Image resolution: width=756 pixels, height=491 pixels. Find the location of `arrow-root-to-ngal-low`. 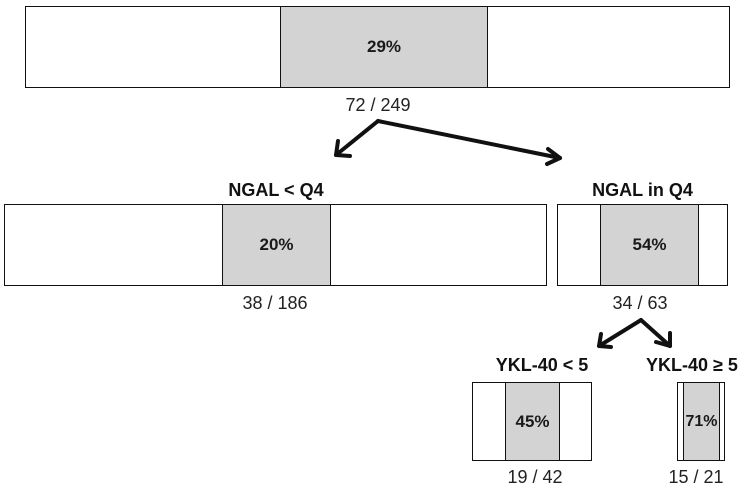

arrow-root-to-ngal-low is located at coordinates (357, 138).